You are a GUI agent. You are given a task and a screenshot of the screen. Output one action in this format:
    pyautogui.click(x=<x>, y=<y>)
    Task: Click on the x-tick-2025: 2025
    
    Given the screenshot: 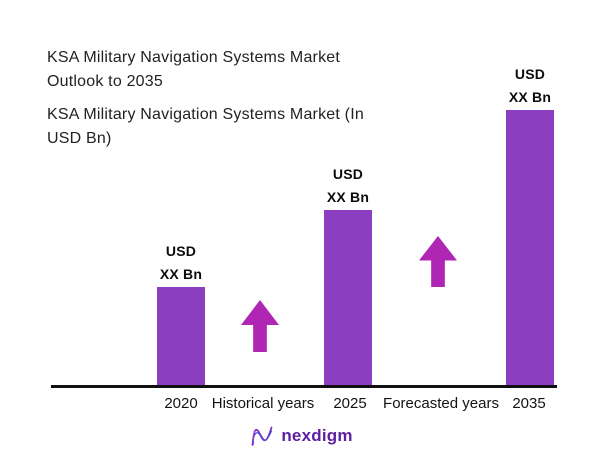 What is the action you would take?
    pyautogui.click(x=350, y=403)
    